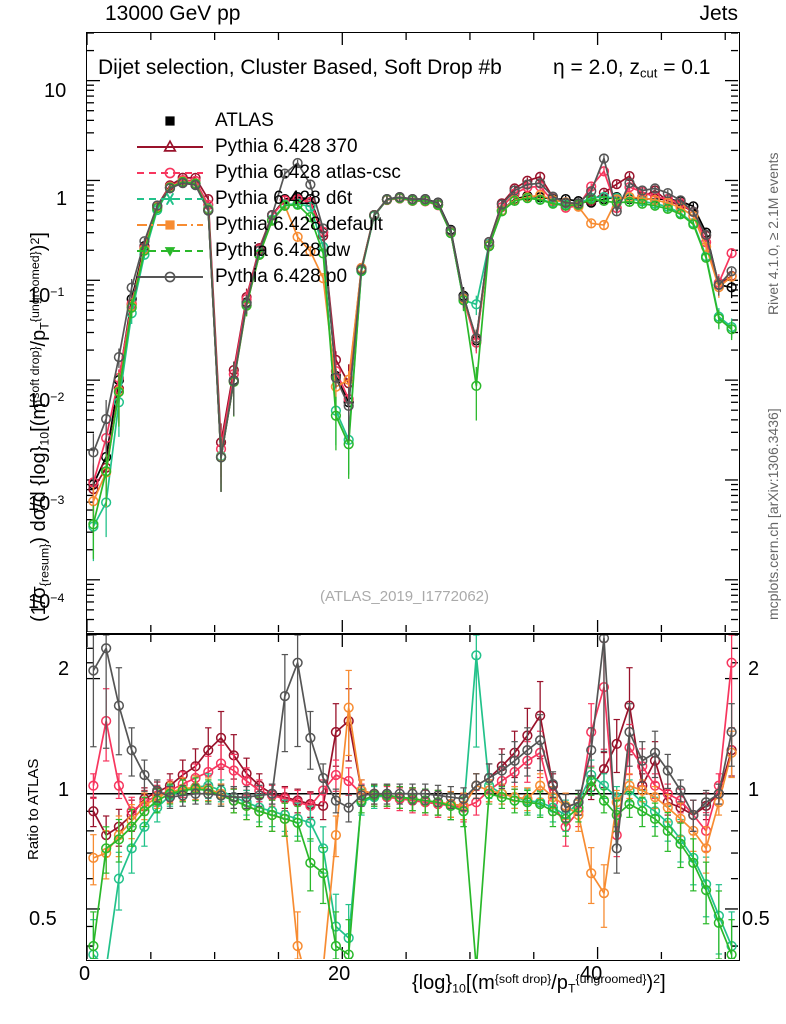 This screenshot has width=786, height=1024. What do you see at coordinates (283, 250) in the screenshot?
I see `legend-label-5: Pythia 6.428 dw` at bounding box center [283, 250].